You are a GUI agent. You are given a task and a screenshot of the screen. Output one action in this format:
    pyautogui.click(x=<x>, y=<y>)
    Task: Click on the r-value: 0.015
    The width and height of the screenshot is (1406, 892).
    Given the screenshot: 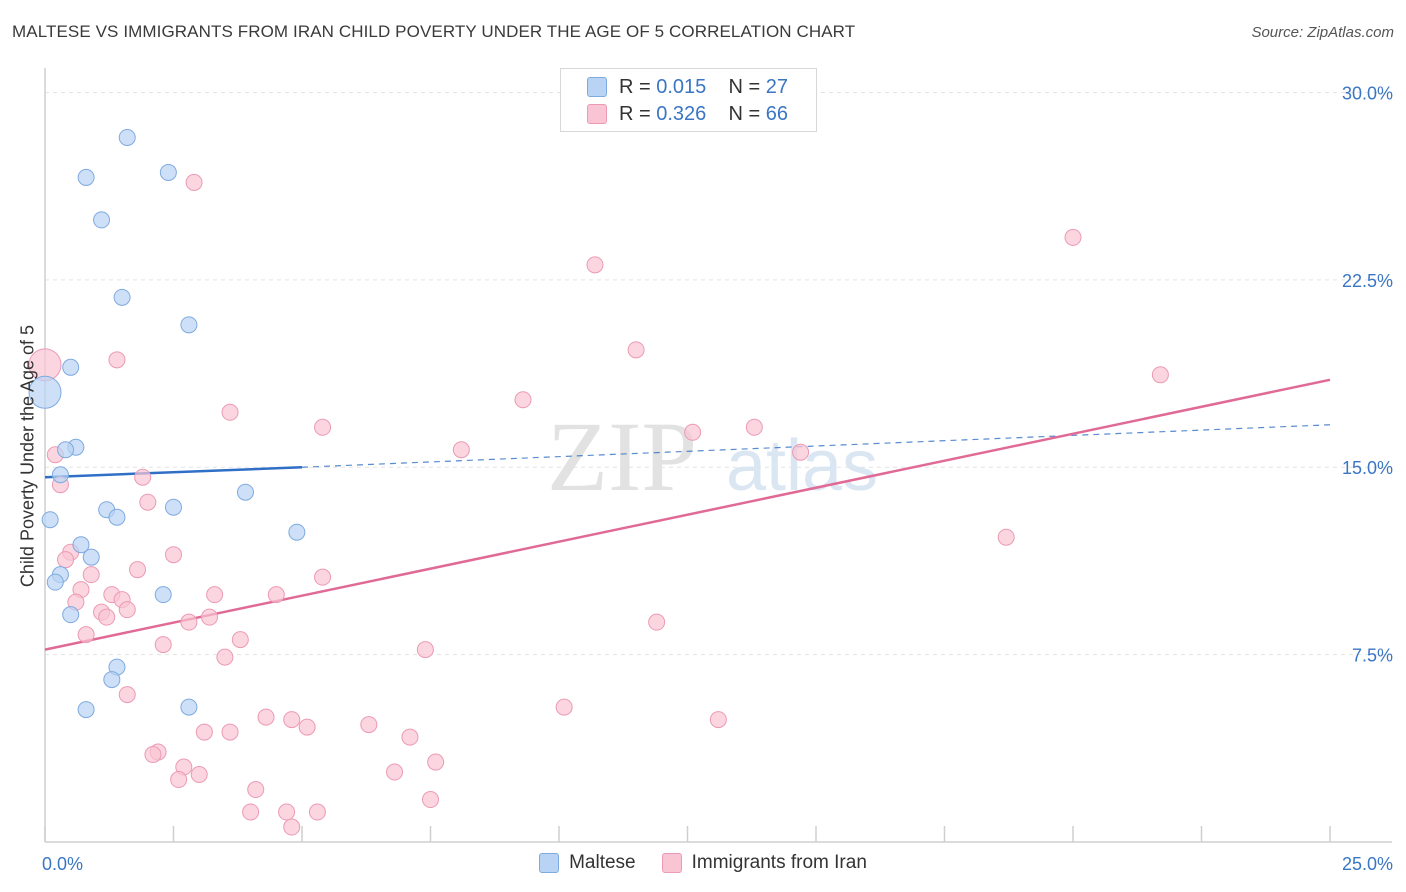 What is the action you would take?
    pyautogui.click(x=681, y=86)
    